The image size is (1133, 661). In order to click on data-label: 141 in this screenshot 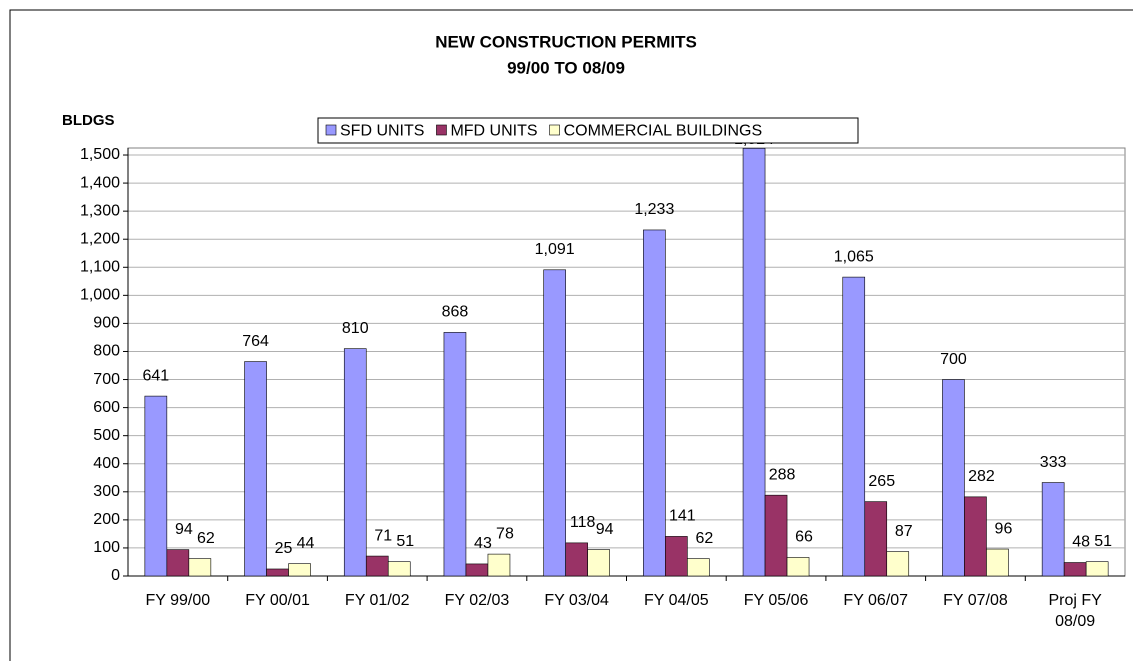, I will do `click(682, 516)`.